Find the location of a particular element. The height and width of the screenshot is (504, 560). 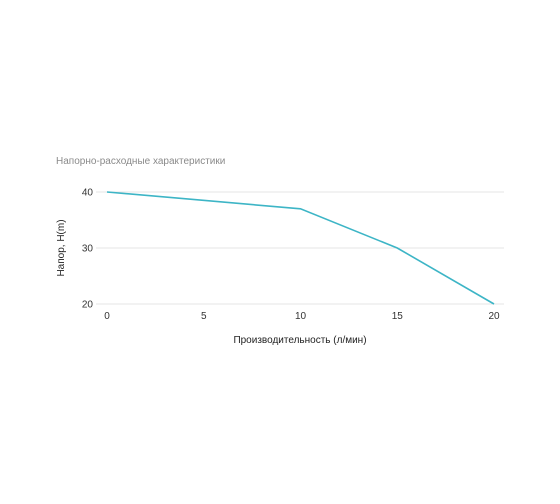

x-tick-label: 5 is located at coordinates (204, 316).